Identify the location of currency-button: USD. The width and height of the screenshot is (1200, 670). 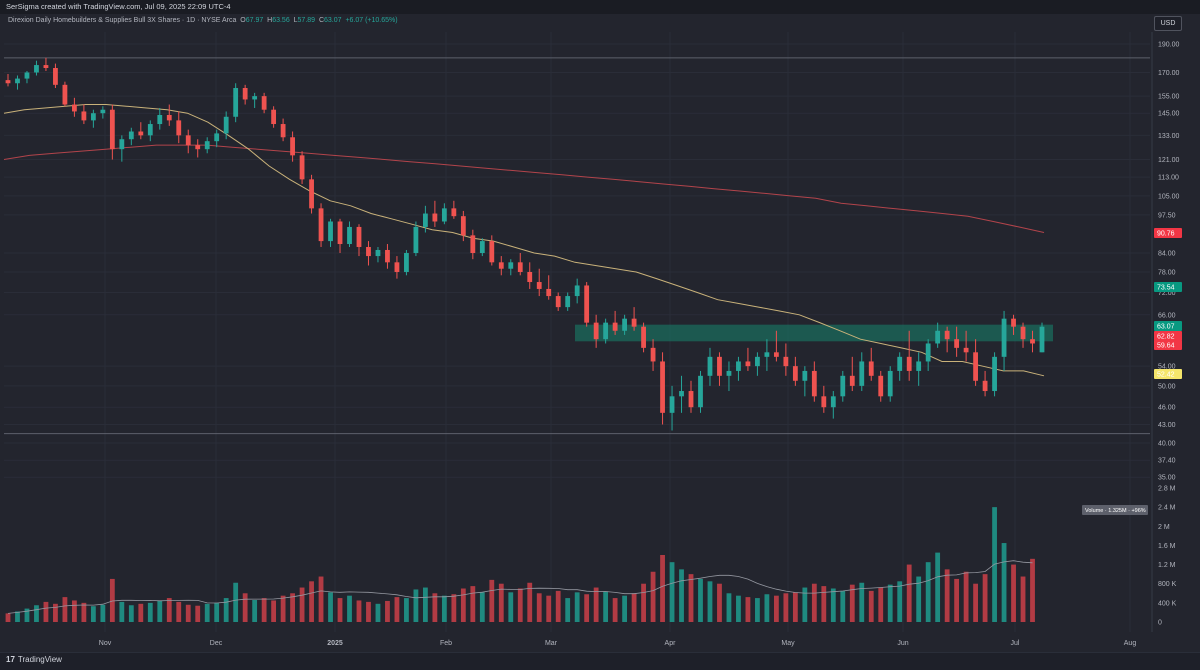
(1168, 23).